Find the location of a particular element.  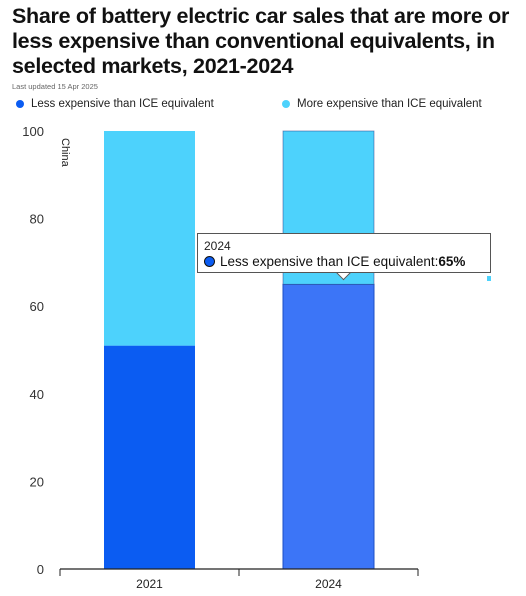

legend-item-more: More expensive than ICE equivalent is located at coordinates (382, 104).